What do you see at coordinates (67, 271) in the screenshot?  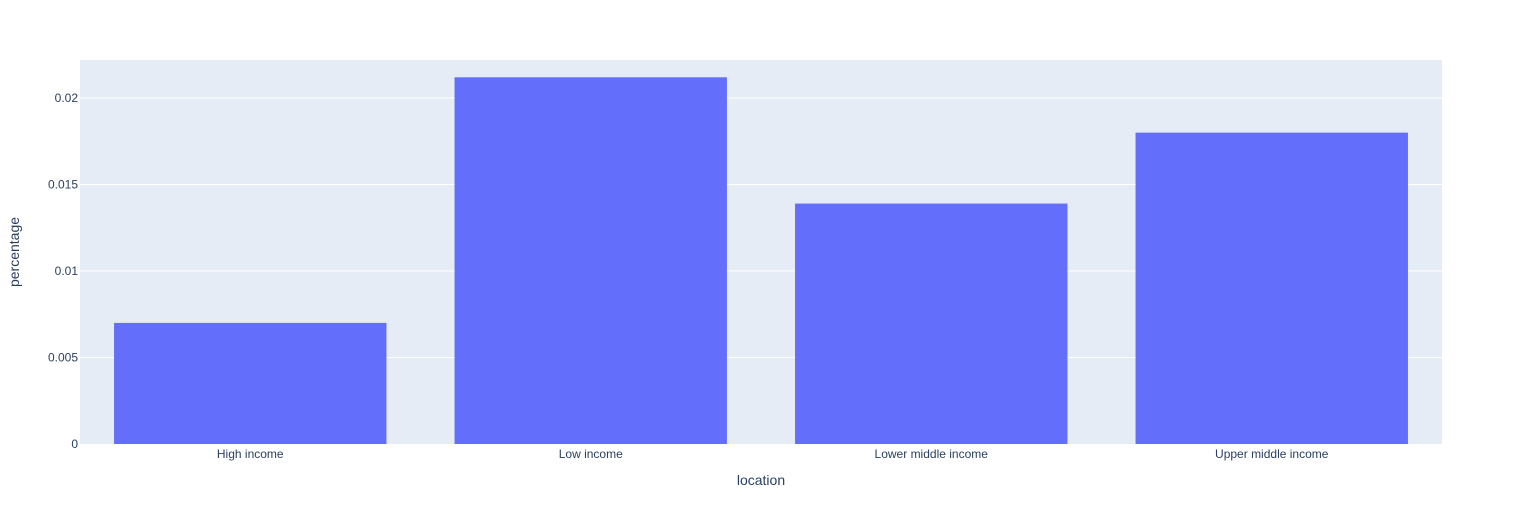 I see `y-tick-label: 0.01` at bounding box center [67, 271].